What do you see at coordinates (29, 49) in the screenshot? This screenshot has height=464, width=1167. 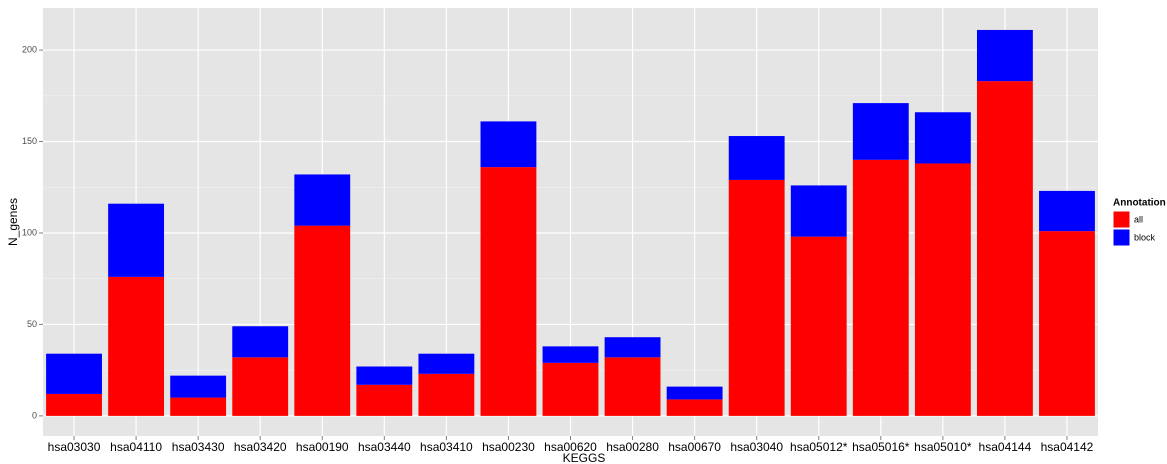 I see `y-tick-label: 200` at bounding box center [29, 49].